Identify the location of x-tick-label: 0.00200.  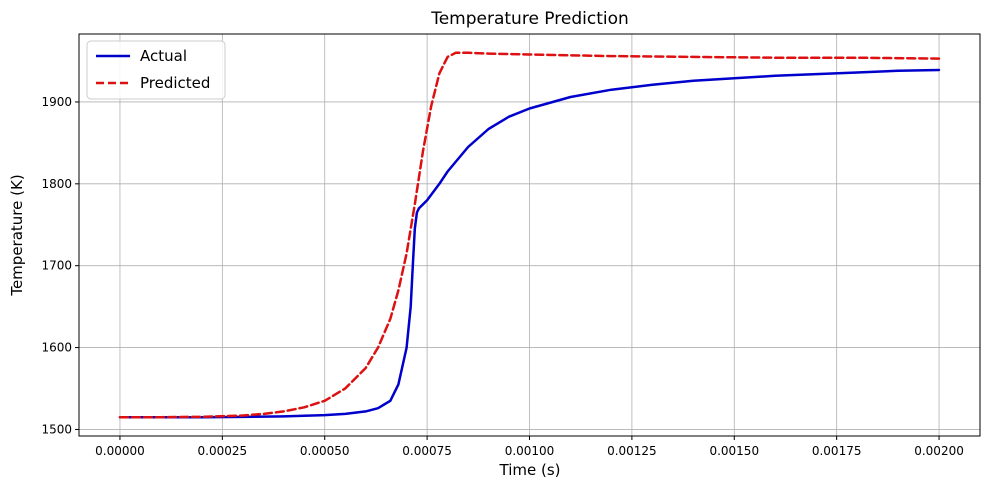
(939, 451).